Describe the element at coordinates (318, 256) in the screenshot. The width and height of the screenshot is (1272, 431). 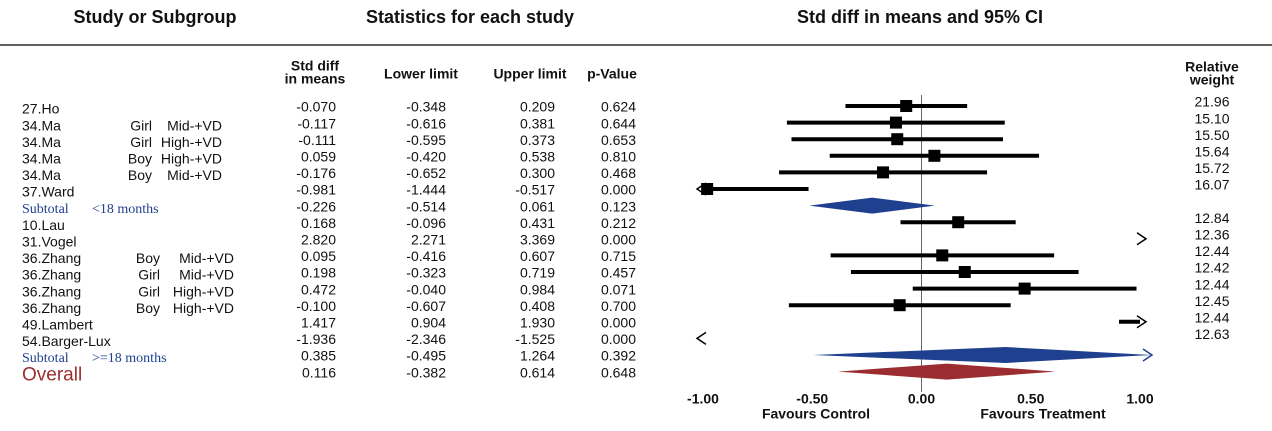
I see `estimate-value: 0.095` at that location.